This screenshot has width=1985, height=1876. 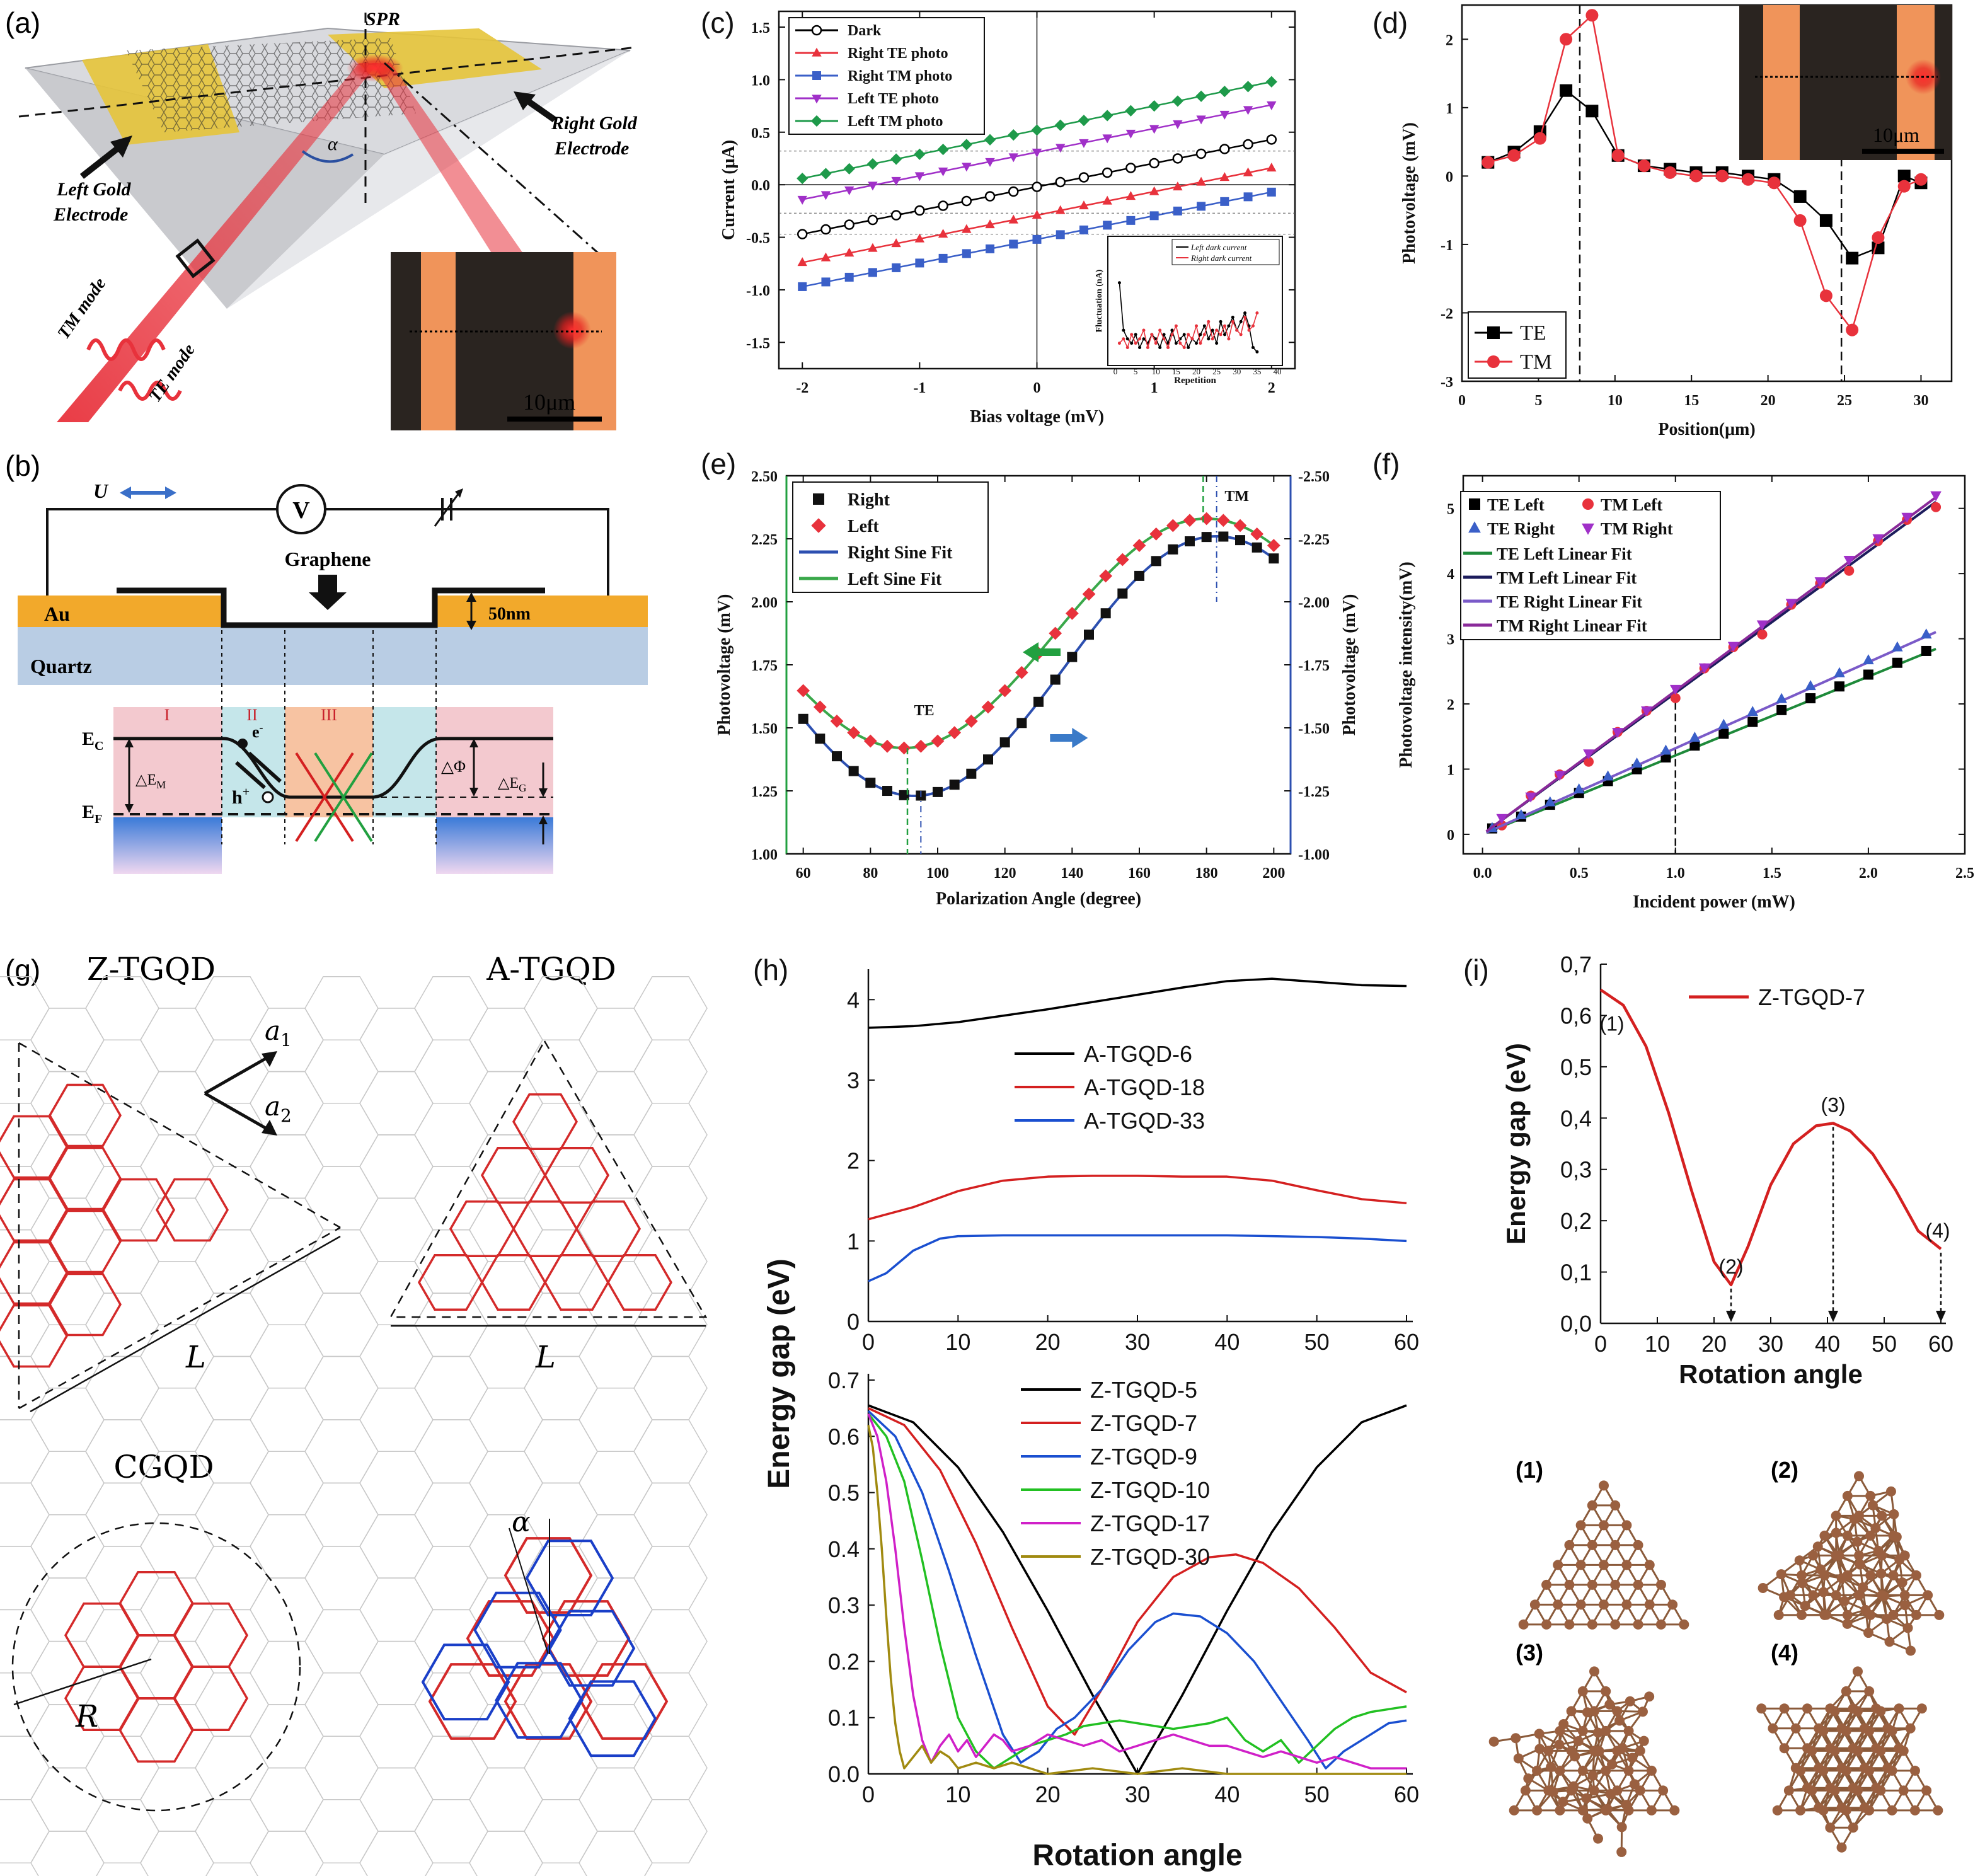 I want to click on x-tick-label: 30, so click(x=1137, y=1342).